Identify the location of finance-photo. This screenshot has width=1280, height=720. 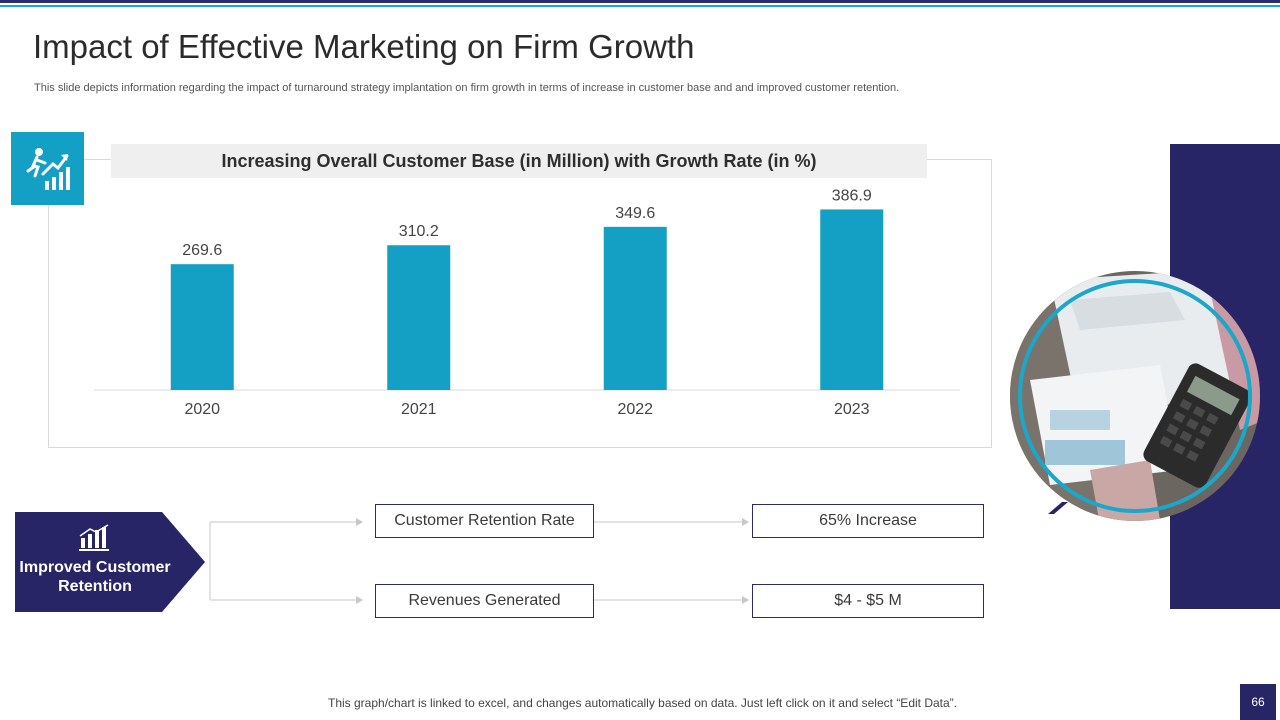
(1135, 396).